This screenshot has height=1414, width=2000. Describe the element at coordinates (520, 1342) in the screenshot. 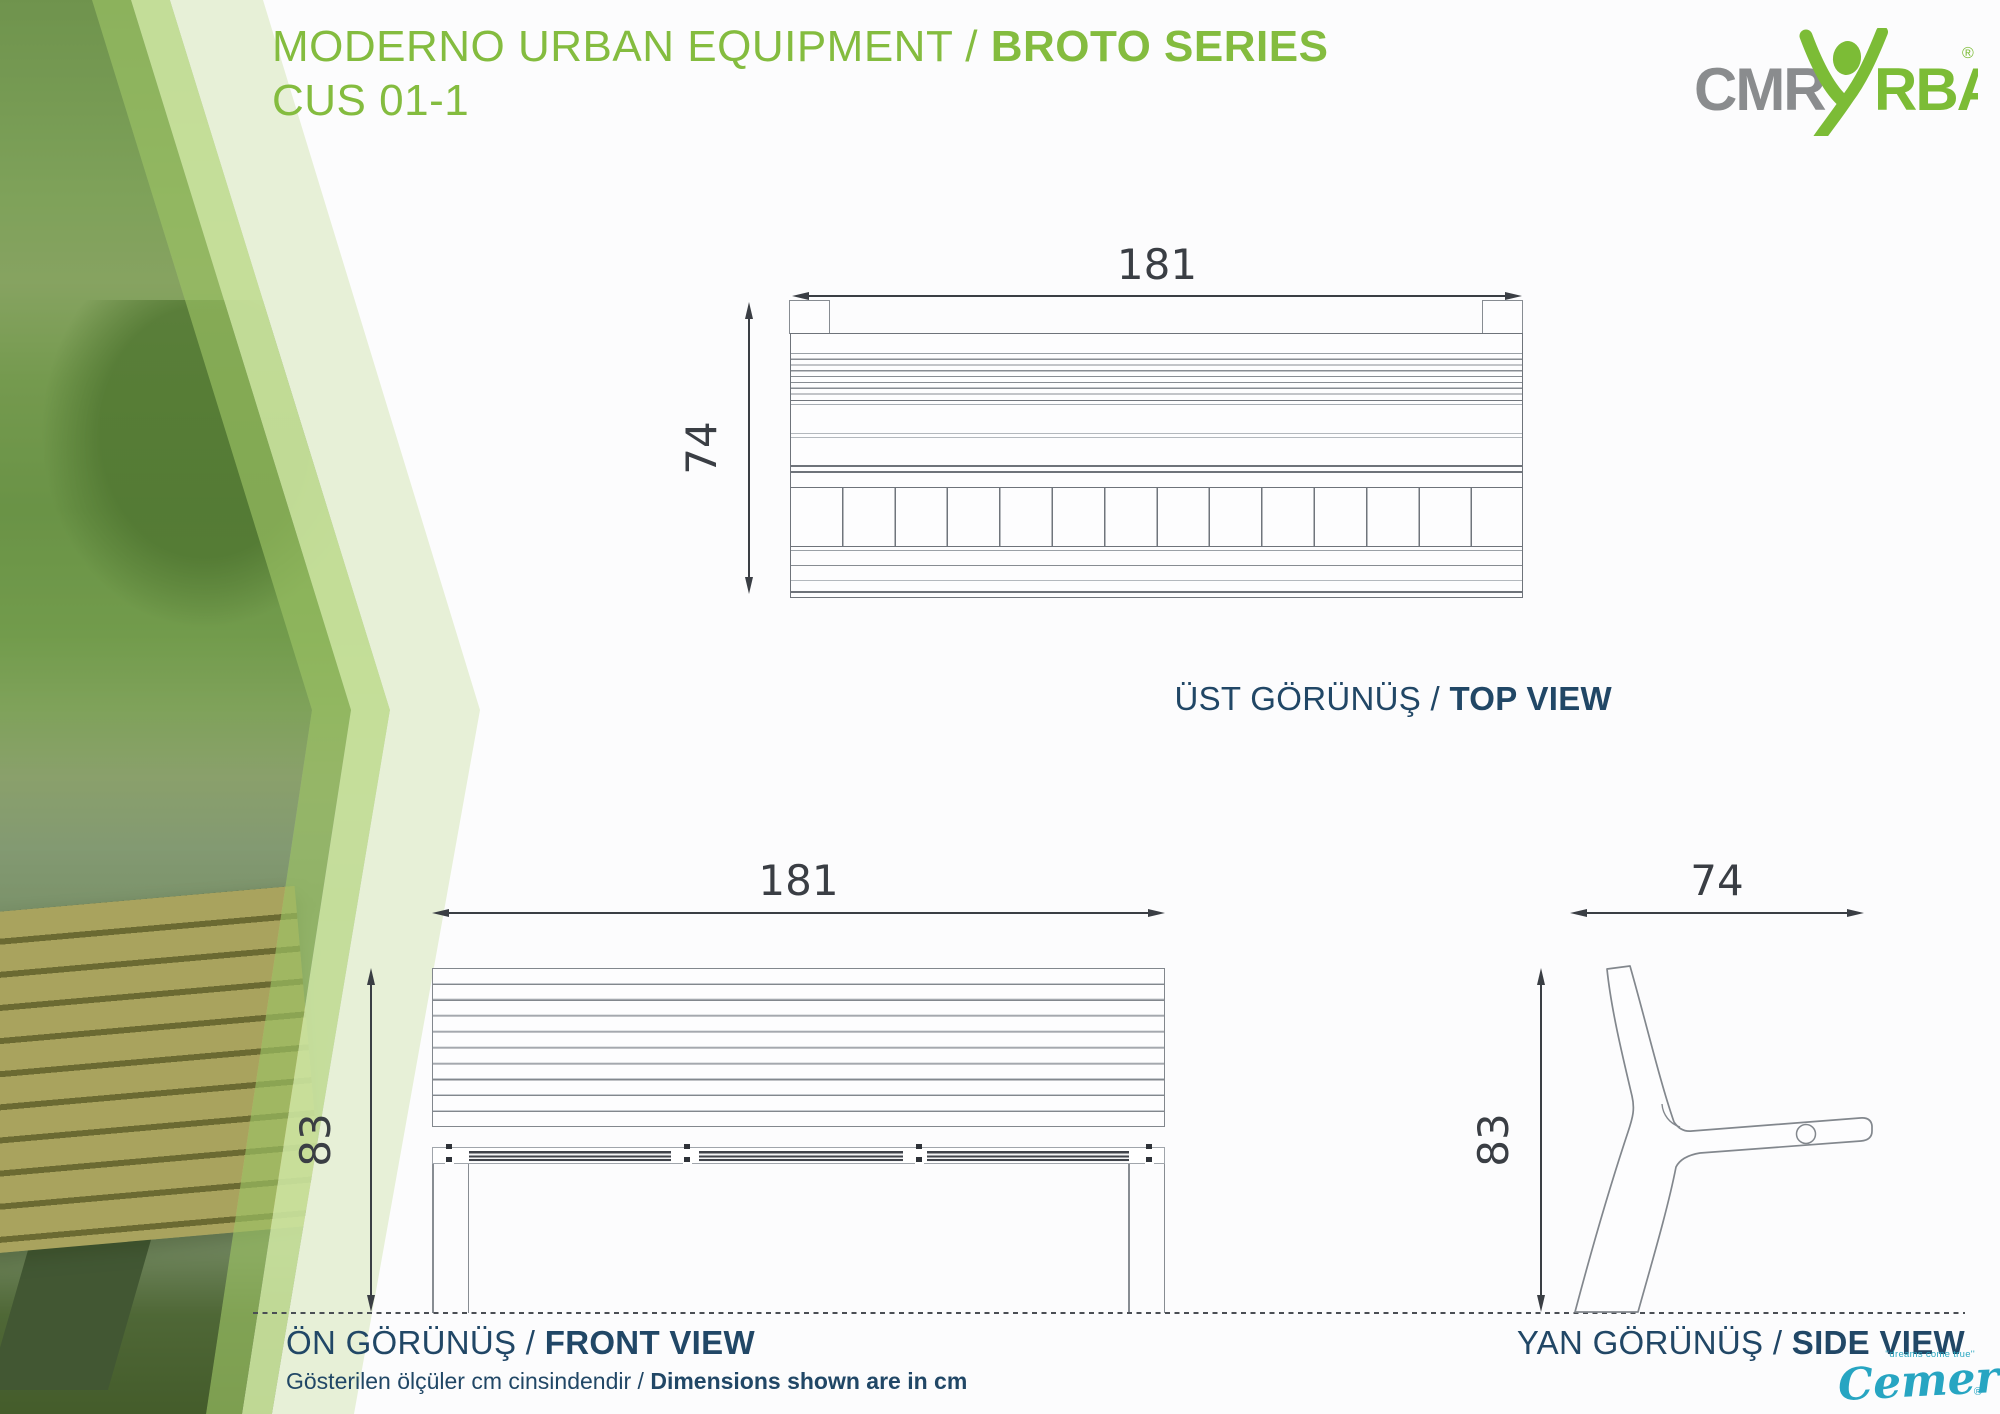

I see `front-view-label: ÖN GÖRÜNÜŞ / FRONT VIEW` at that location.